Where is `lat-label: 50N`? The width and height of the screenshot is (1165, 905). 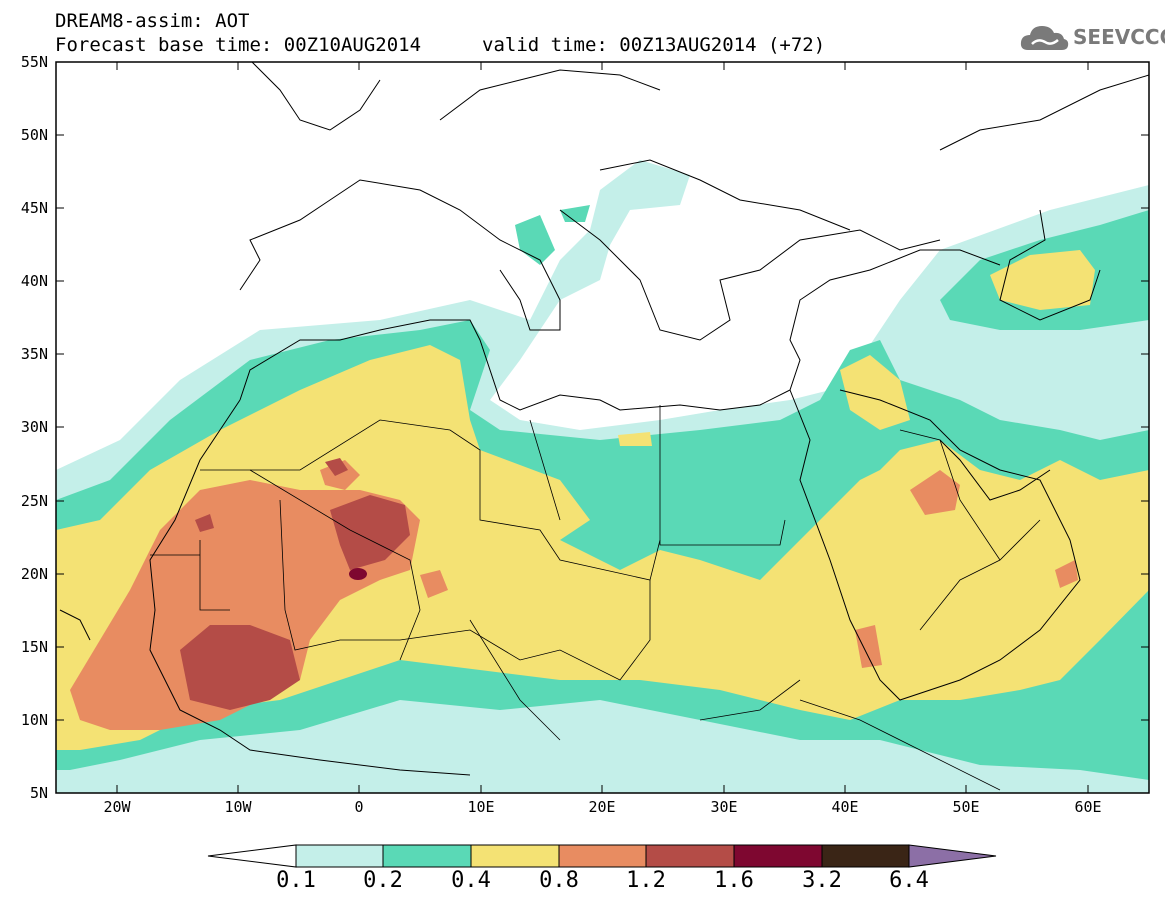
lat-label: 50N is located at coordinates (34, 135).